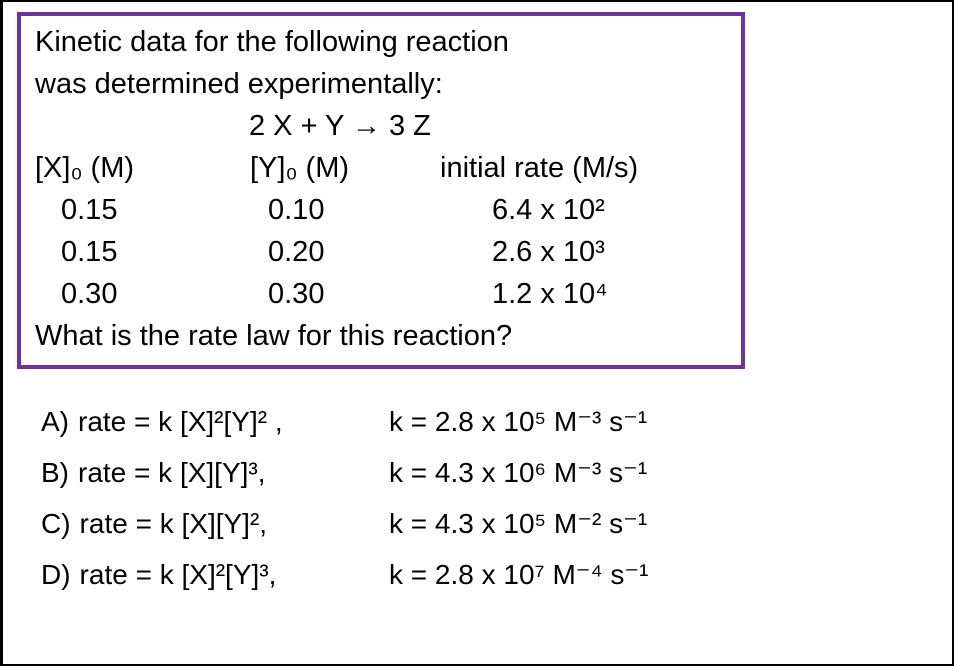 The image size is (954, 666). What do you see at coordinates (550, 294) in the screenshot?
I see `table-cell-rate-row3: 1.2 x 10⁴` at bounding box center [550, 294].